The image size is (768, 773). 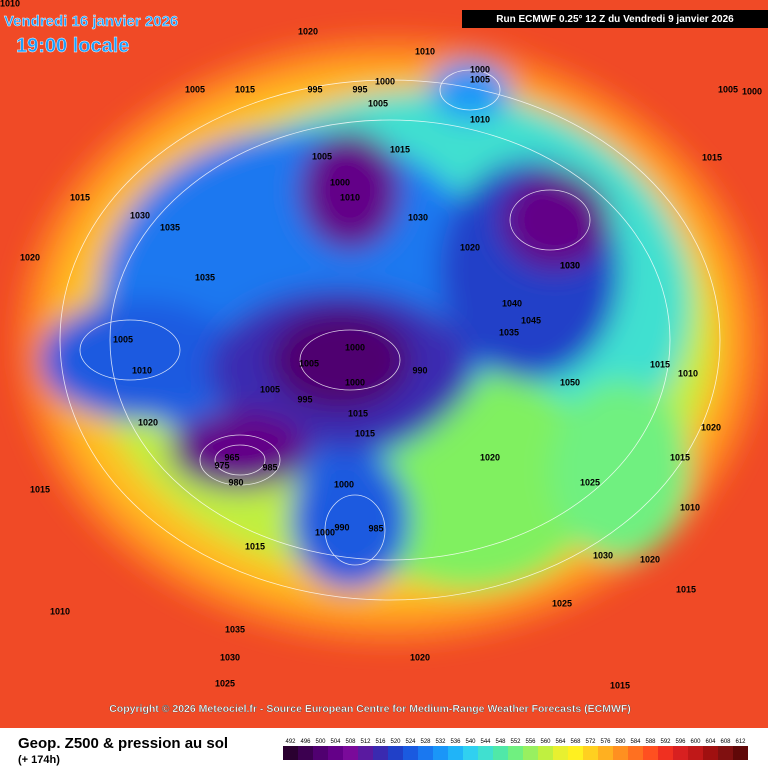 What do you see at coordinates (560, 742) in the screenshot?
I see `colorbar-label: 564` at bounding box center [560, 742].